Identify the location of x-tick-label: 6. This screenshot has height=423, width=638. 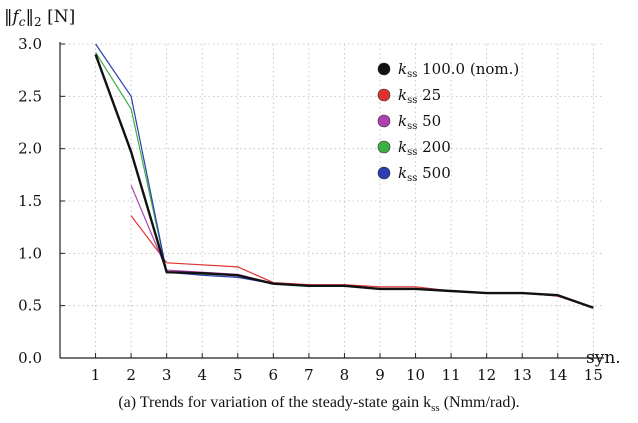
(274, 375).